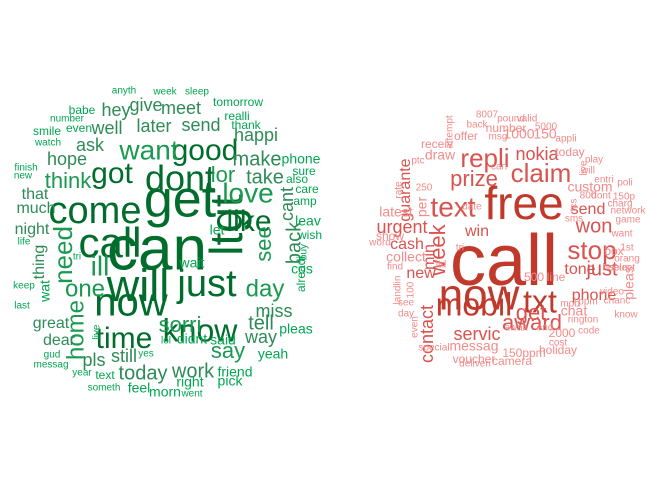  What do you see at coordinates (612, 292) in the screenshot?
I see `spam-word-video: video` at bounding box center [612, 292].